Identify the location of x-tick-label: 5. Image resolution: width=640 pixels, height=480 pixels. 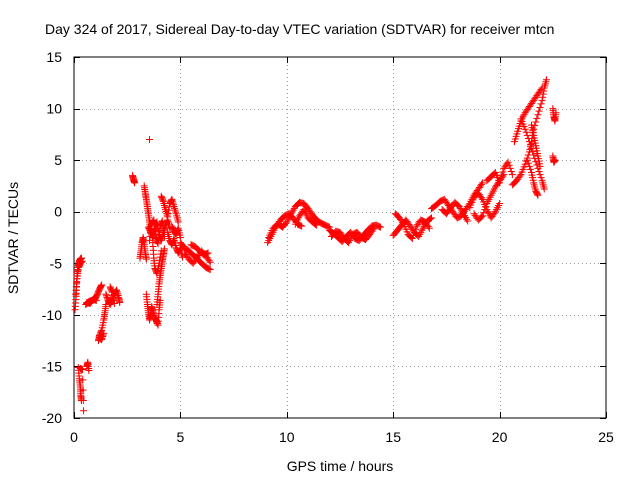
(181, 437).